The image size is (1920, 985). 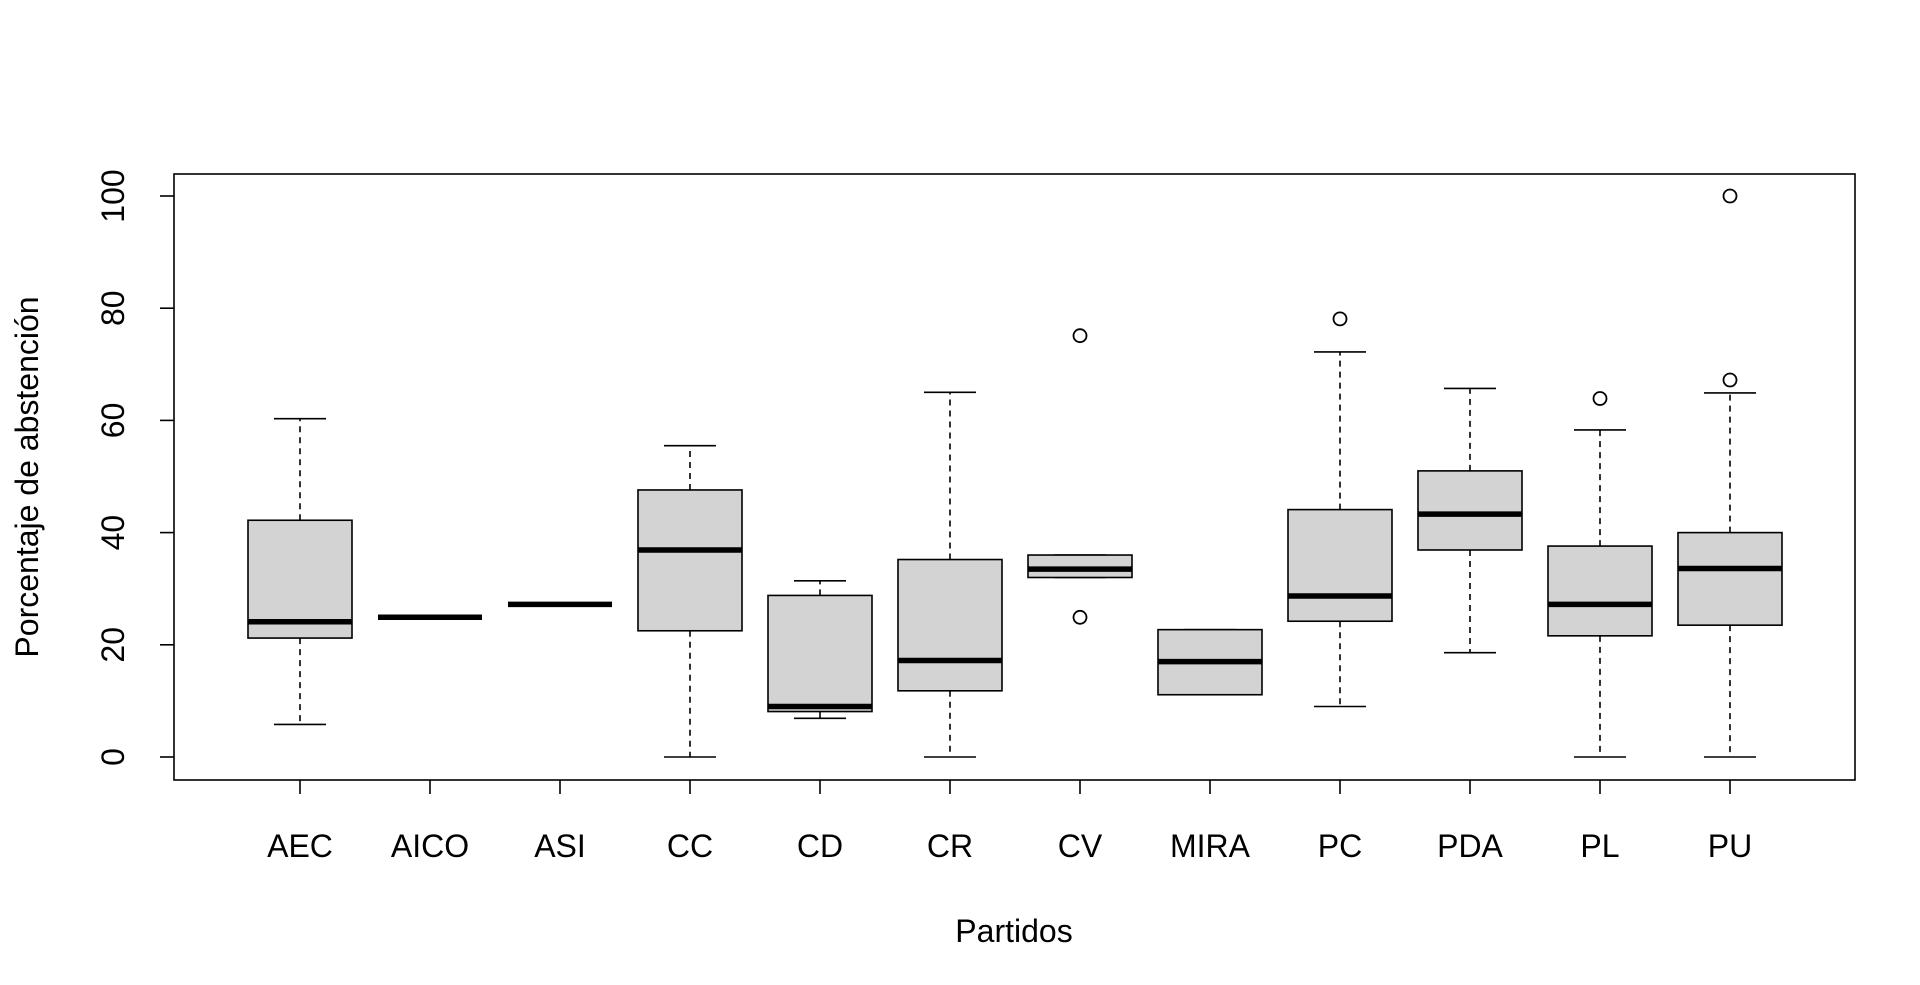 I want to click on x-tick-label-cd: CD, so click(x=820, y=846).